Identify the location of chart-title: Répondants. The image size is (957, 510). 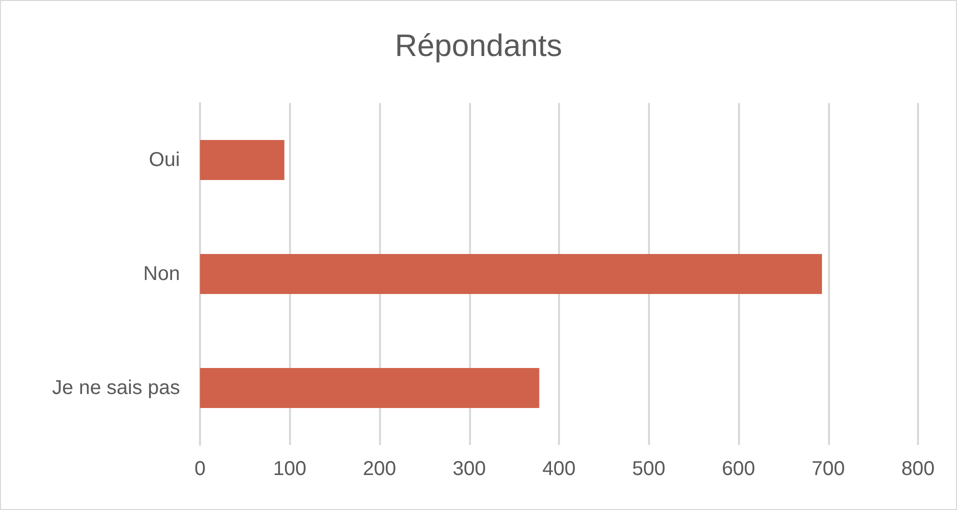
(478, 45).